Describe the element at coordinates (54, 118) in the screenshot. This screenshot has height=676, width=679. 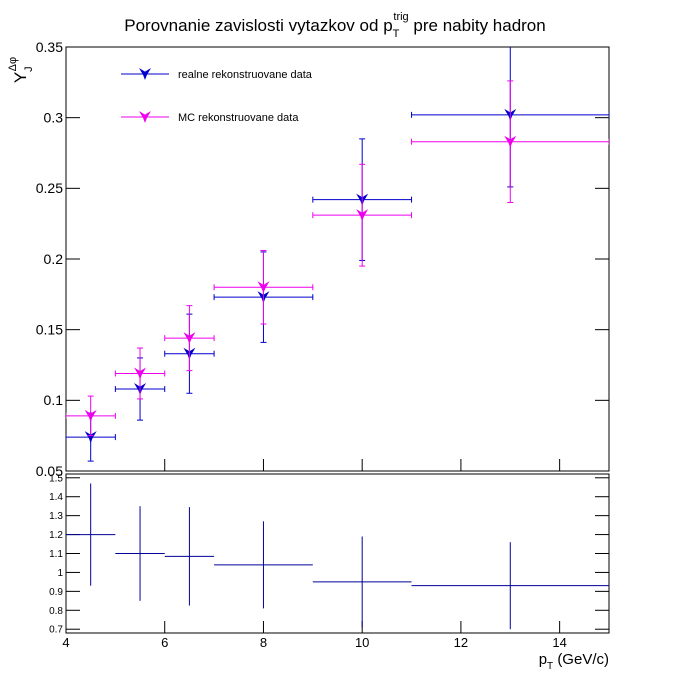
I see `y-tick-label: 0.3` at that location.